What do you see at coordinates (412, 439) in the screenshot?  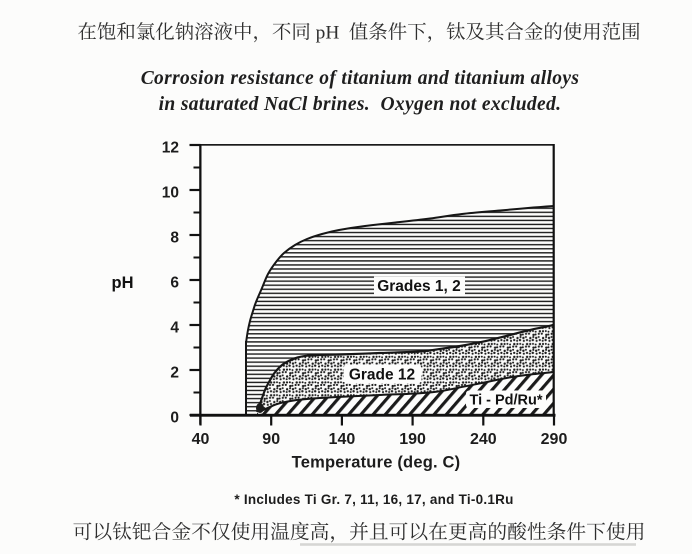 I see `svg-text: 190` at bounding box center [412, 439].